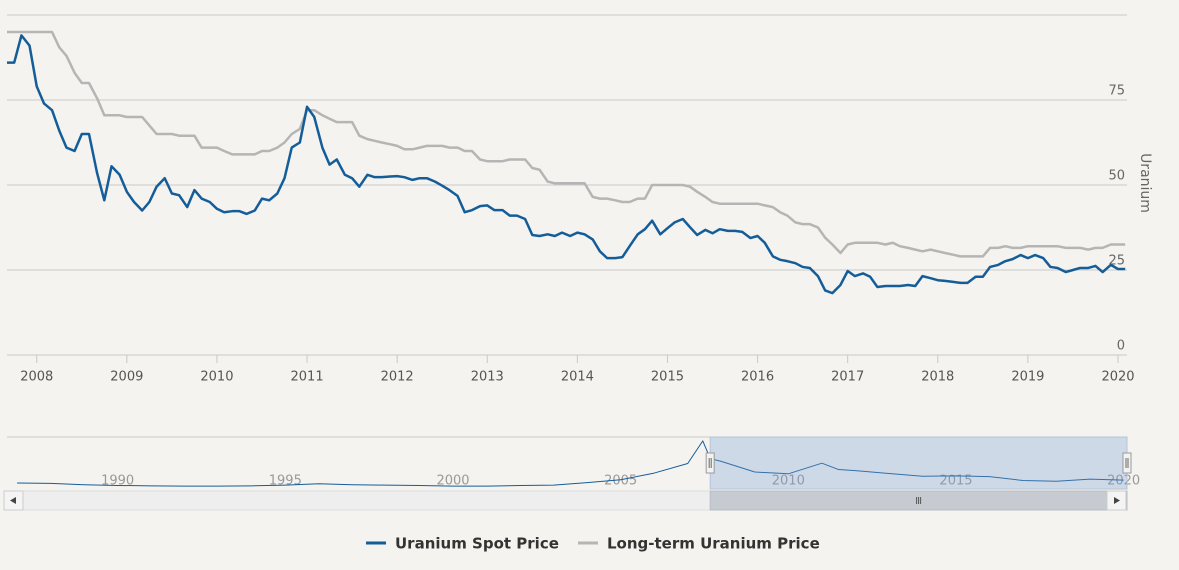 This screenshot has width=1179, height=570. Describe the element at coordinates (477, 544) in the screenshot. I see `legend-label: Uranium Spot Price` at that location.